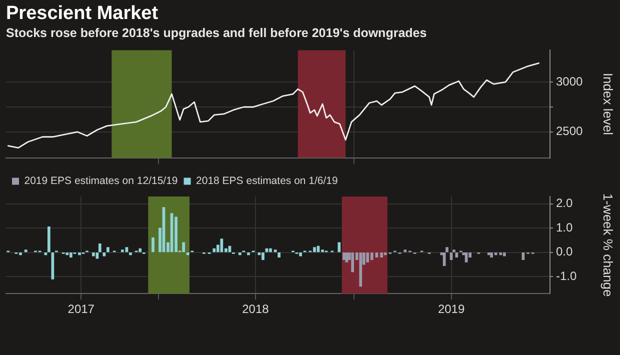  Describe the element at coordinates (565, 227) in the screenshot. I see `y-tick-label: 1.0` at that location.